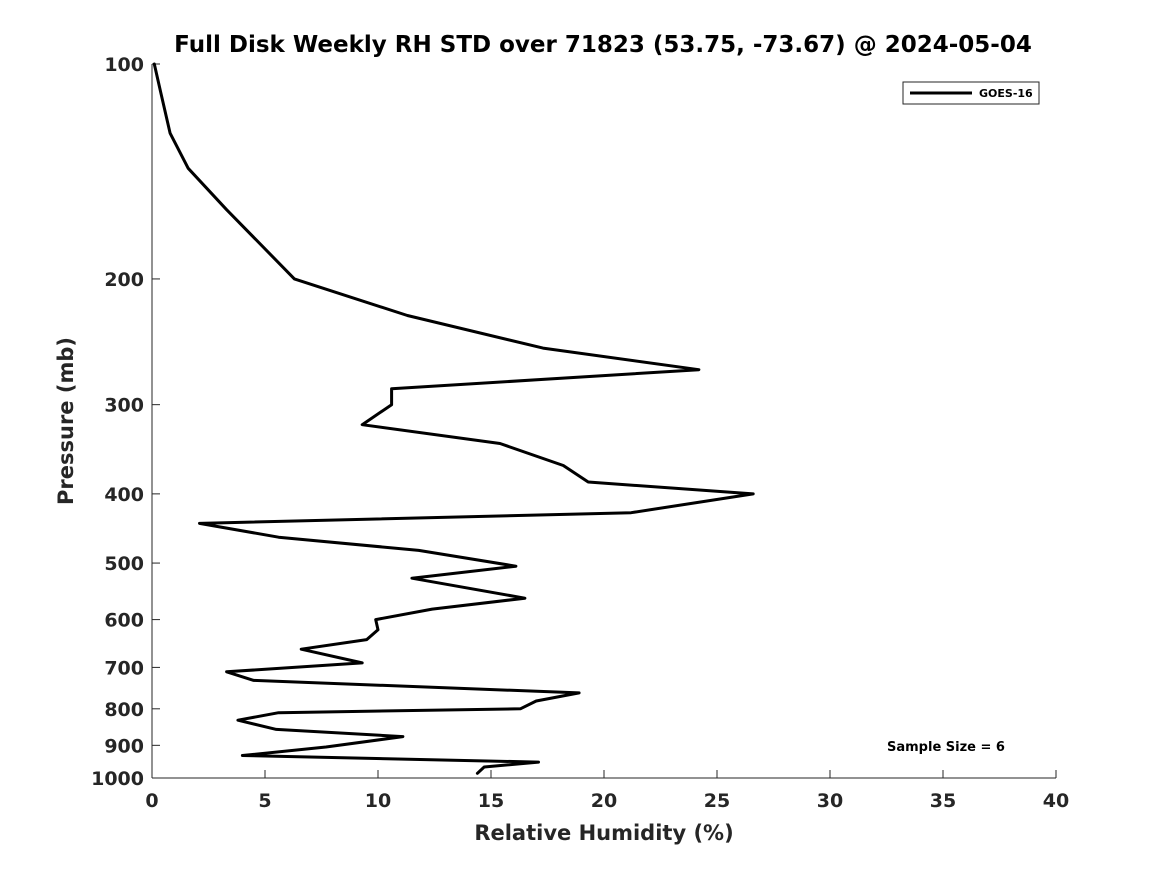 This screenshot has width=1167, height=875. I want to click on x-tick-label: 10, so click(378, 801).